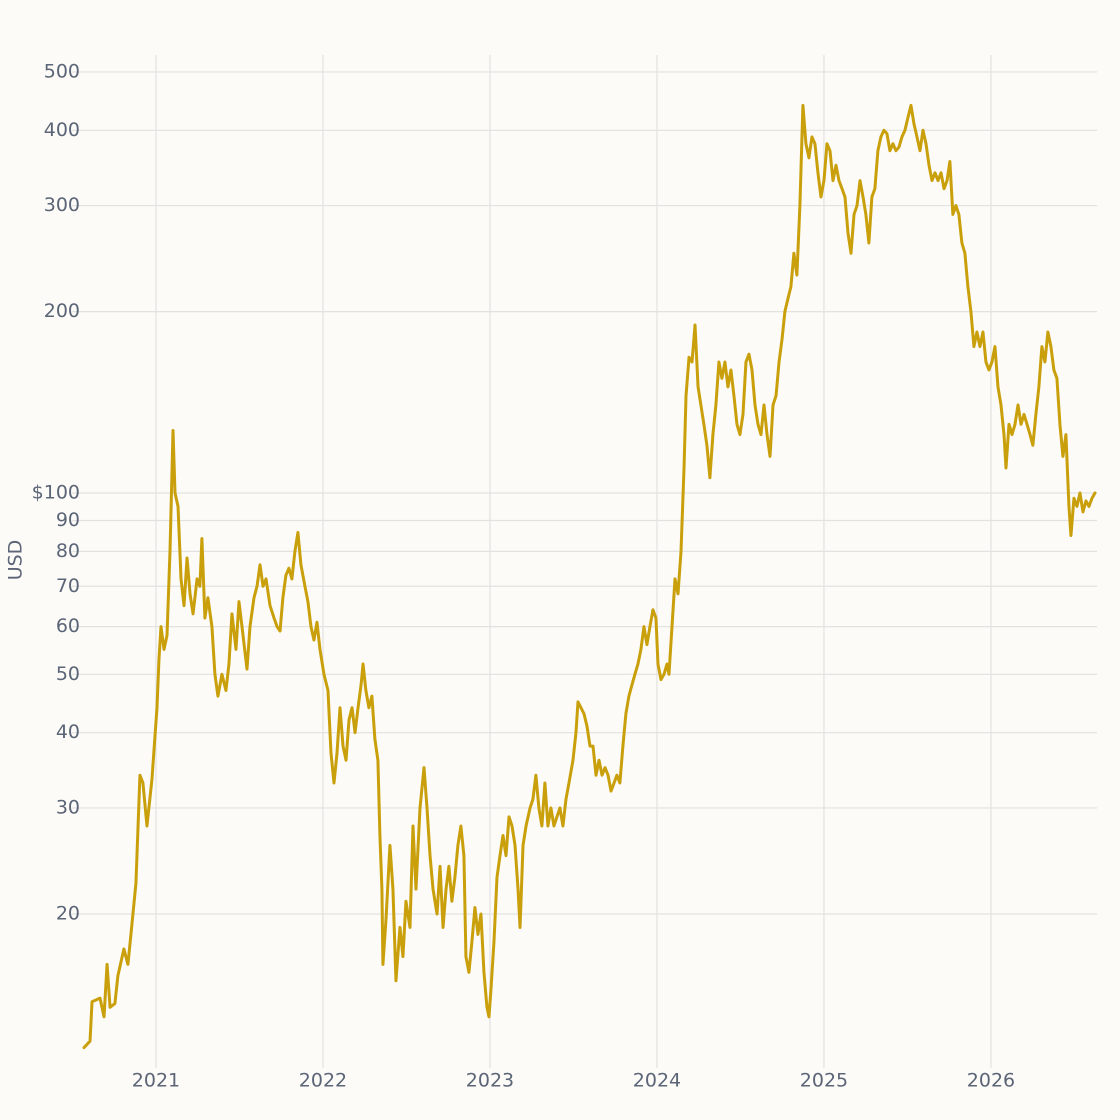 Image resolution: width=1120 pixels, height=1120 pixels. I want to click on y-tick-label: 90, so click(68, 520).